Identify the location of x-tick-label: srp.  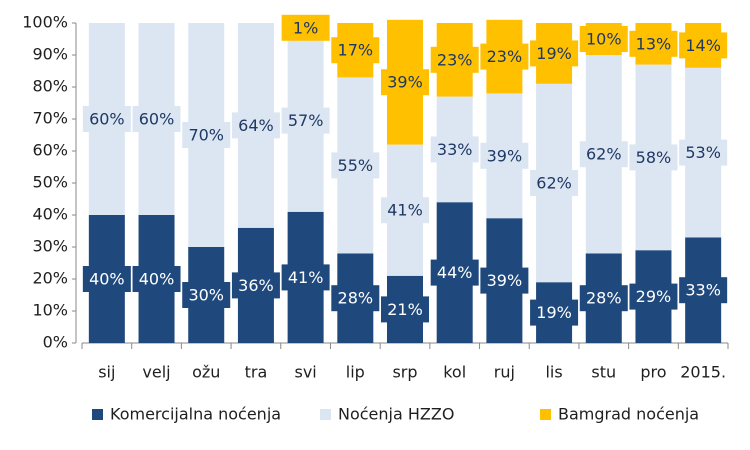
(404, 372).